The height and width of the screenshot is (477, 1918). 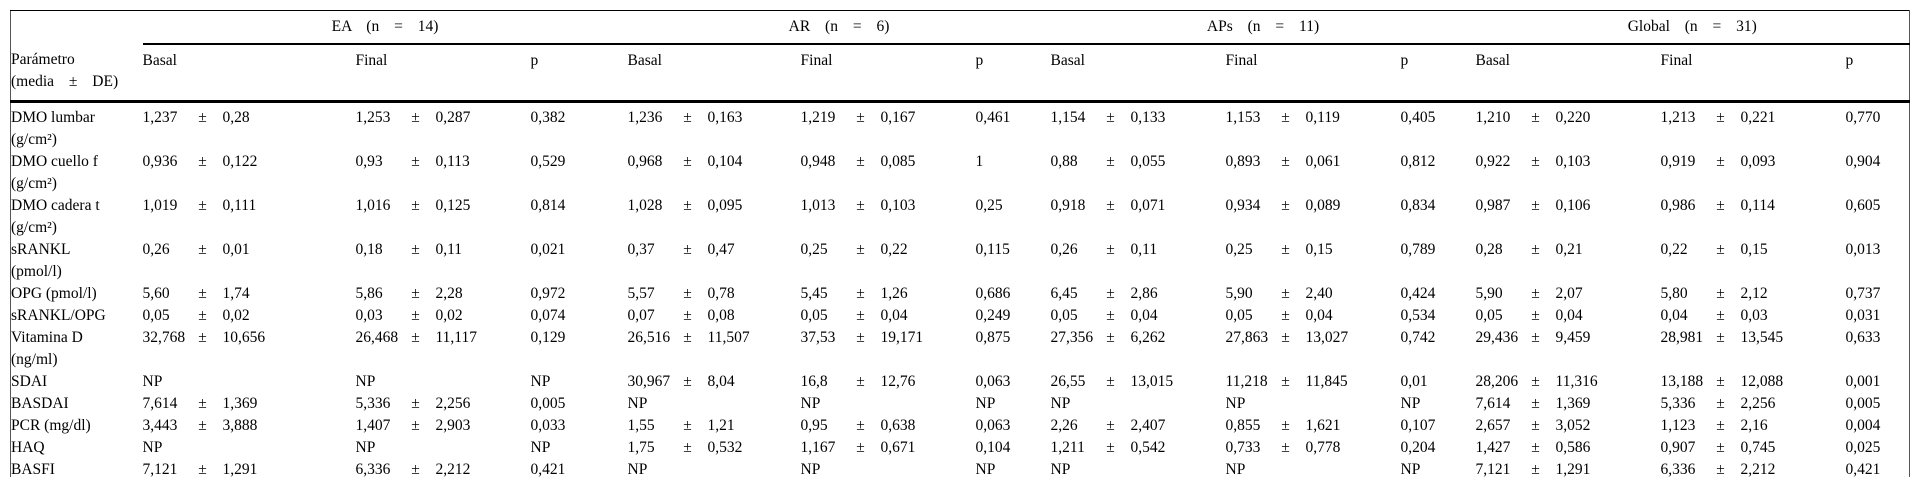 I want to click on col-header-final-ar: Final, so click(x=888, y=73).